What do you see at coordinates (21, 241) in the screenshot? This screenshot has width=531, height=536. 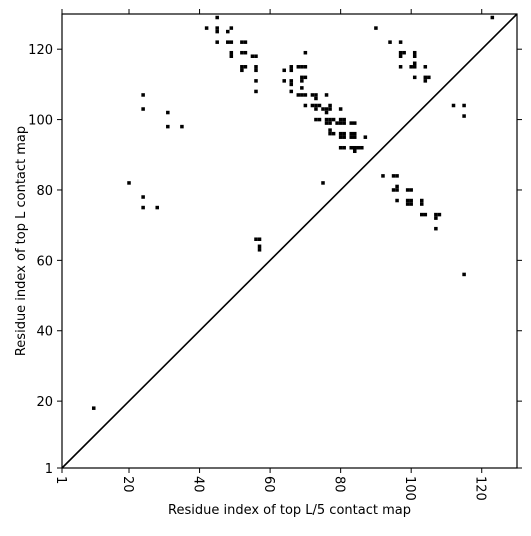 I see `y-axis-label: Residue index of top L contact map` at bounding box center [21, 241].